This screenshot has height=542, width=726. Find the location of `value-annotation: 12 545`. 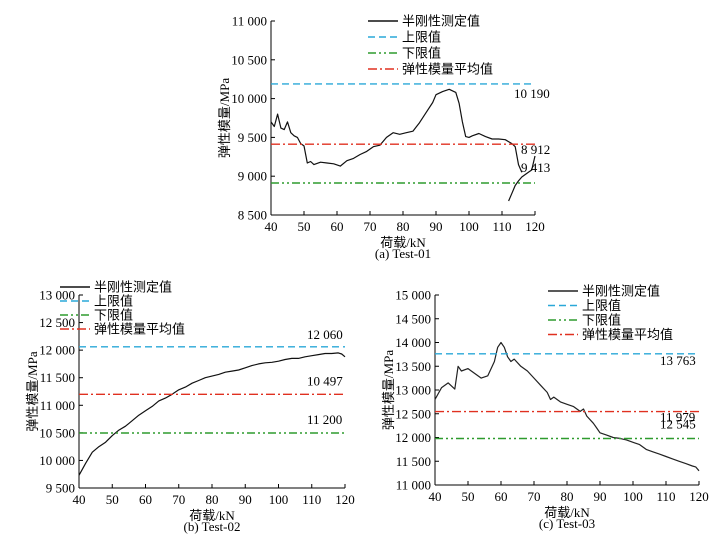

value-annotation: 12 545 is located at coordinates (678, 423).